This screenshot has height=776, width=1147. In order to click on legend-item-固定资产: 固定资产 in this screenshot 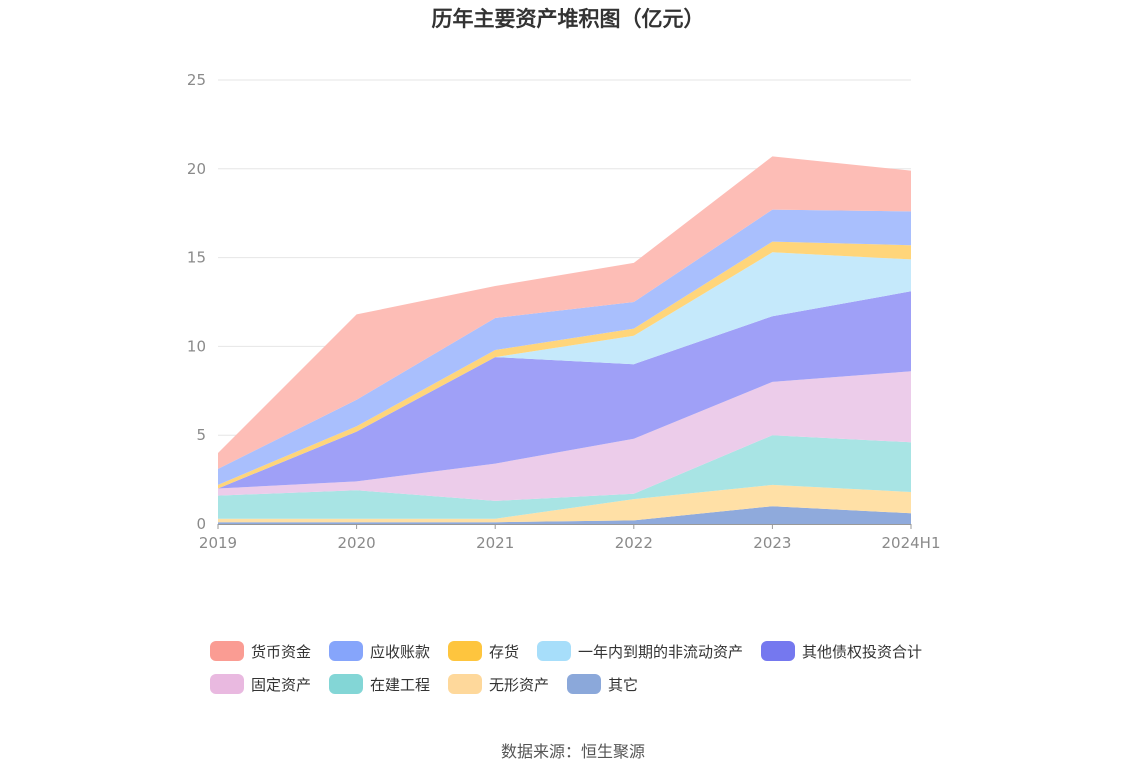, I will do `click(260, 684)`.